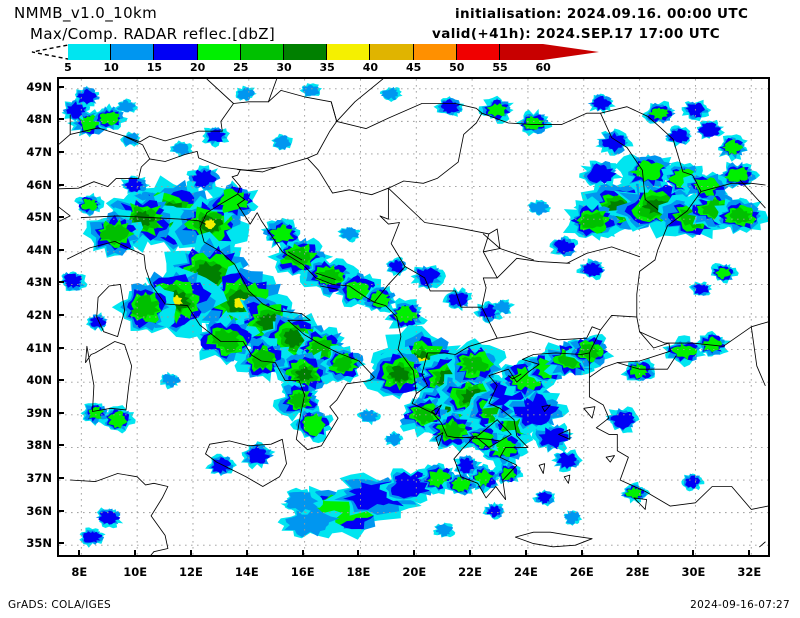 The width and height of the screenshot is (800, 618). Describe the element at coordinates (39, 510) in the screenshot. I see `y-tick-label: 36N` at that location.